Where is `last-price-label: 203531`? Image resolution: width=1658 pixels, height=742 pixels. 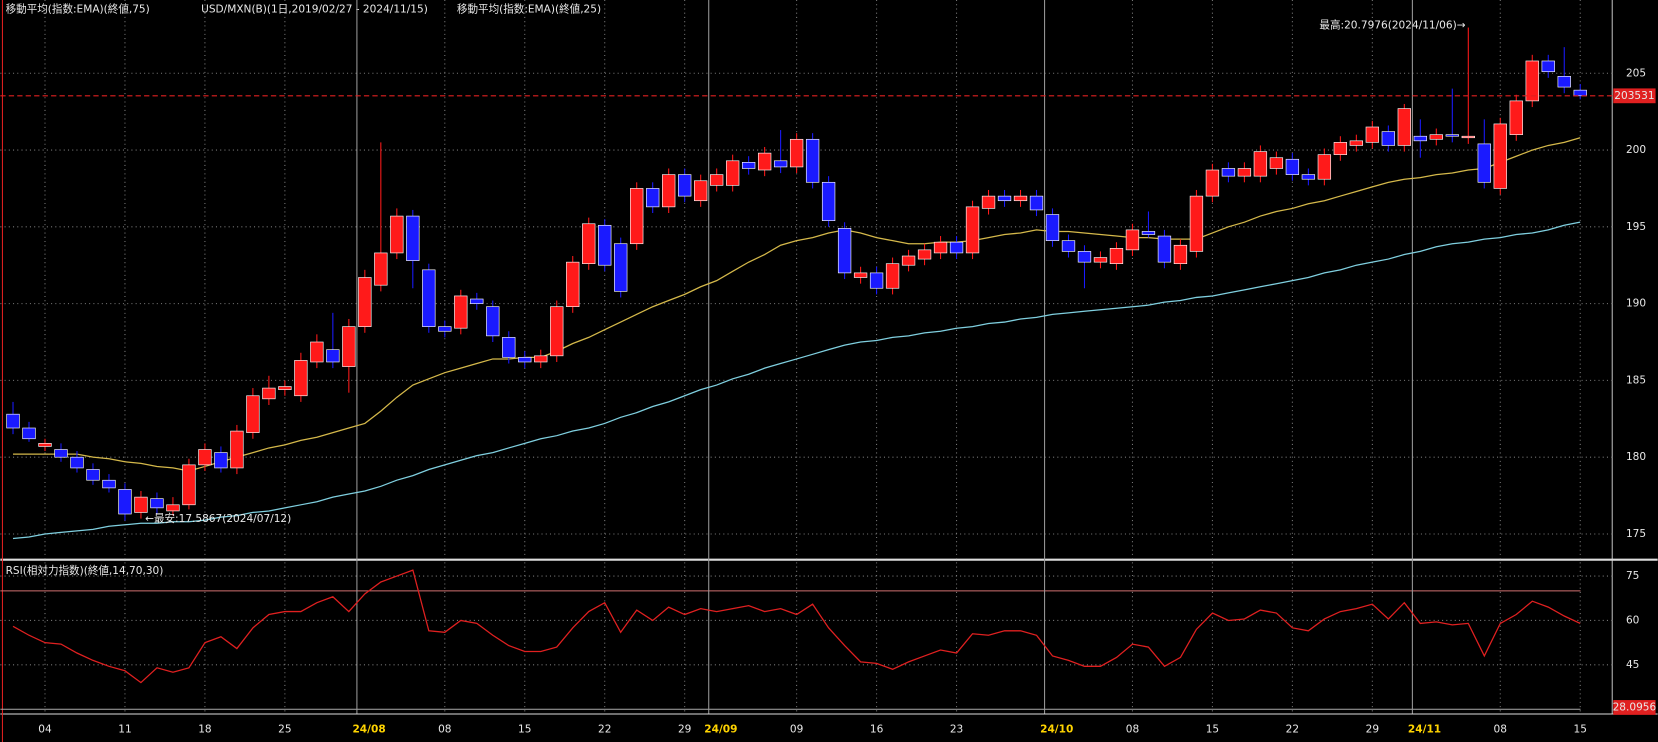
last-price-label: 203531 is located at coordinates (1634, 96).